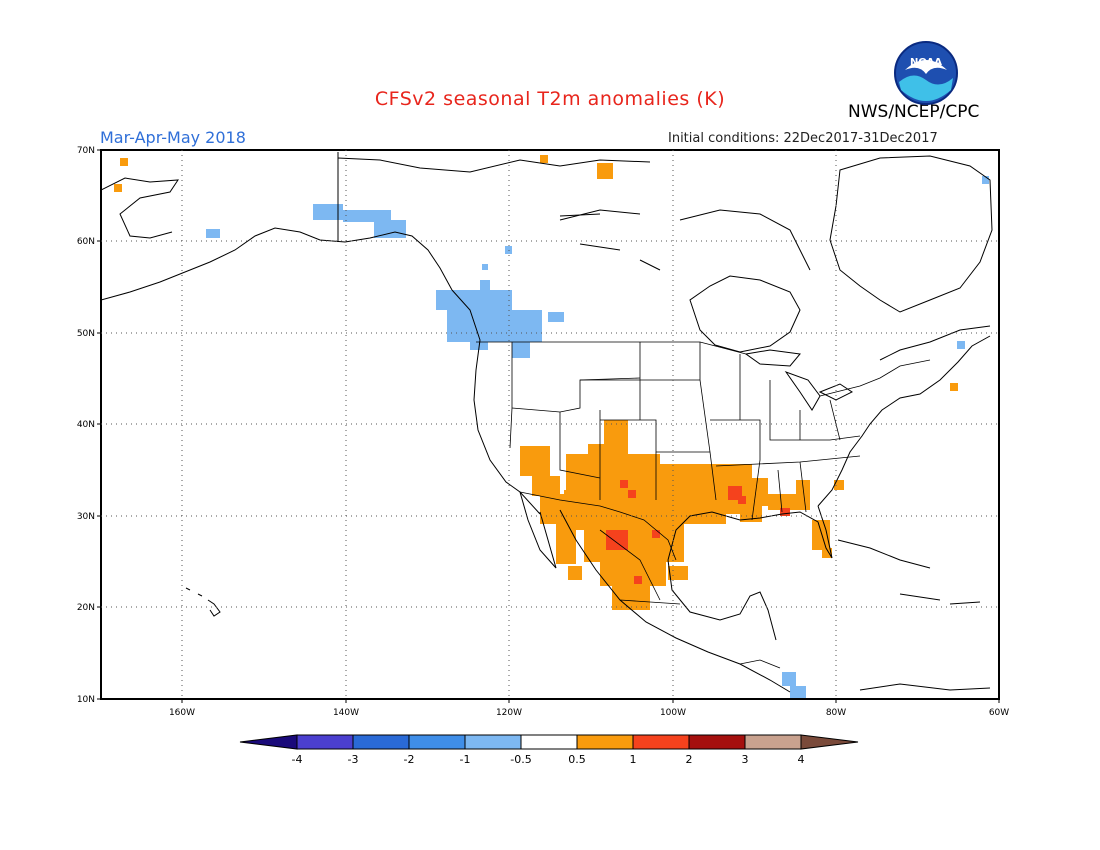 Image resolution: width=1100 pixels, height=850 pixels. I want to click on colorbar-label: -3, so click(353, 759).